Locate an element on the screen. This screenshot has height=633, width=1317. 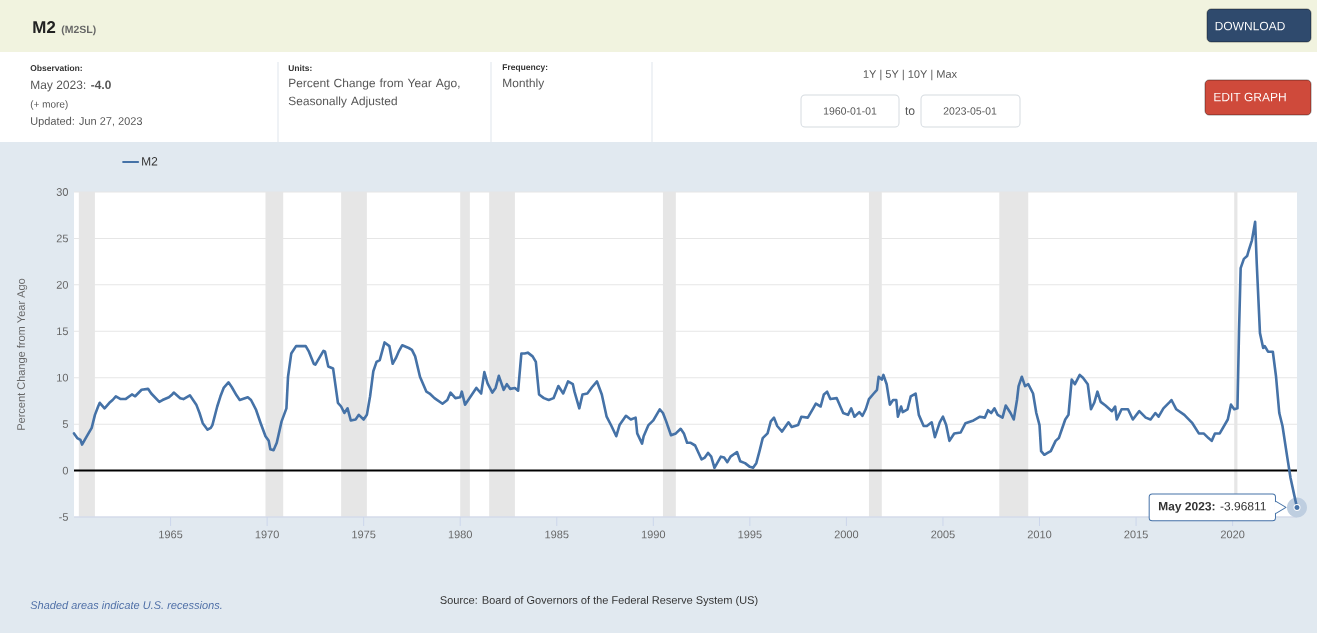
annotation: May 2023: -3.96811 is located at coordinates (1212, 507).